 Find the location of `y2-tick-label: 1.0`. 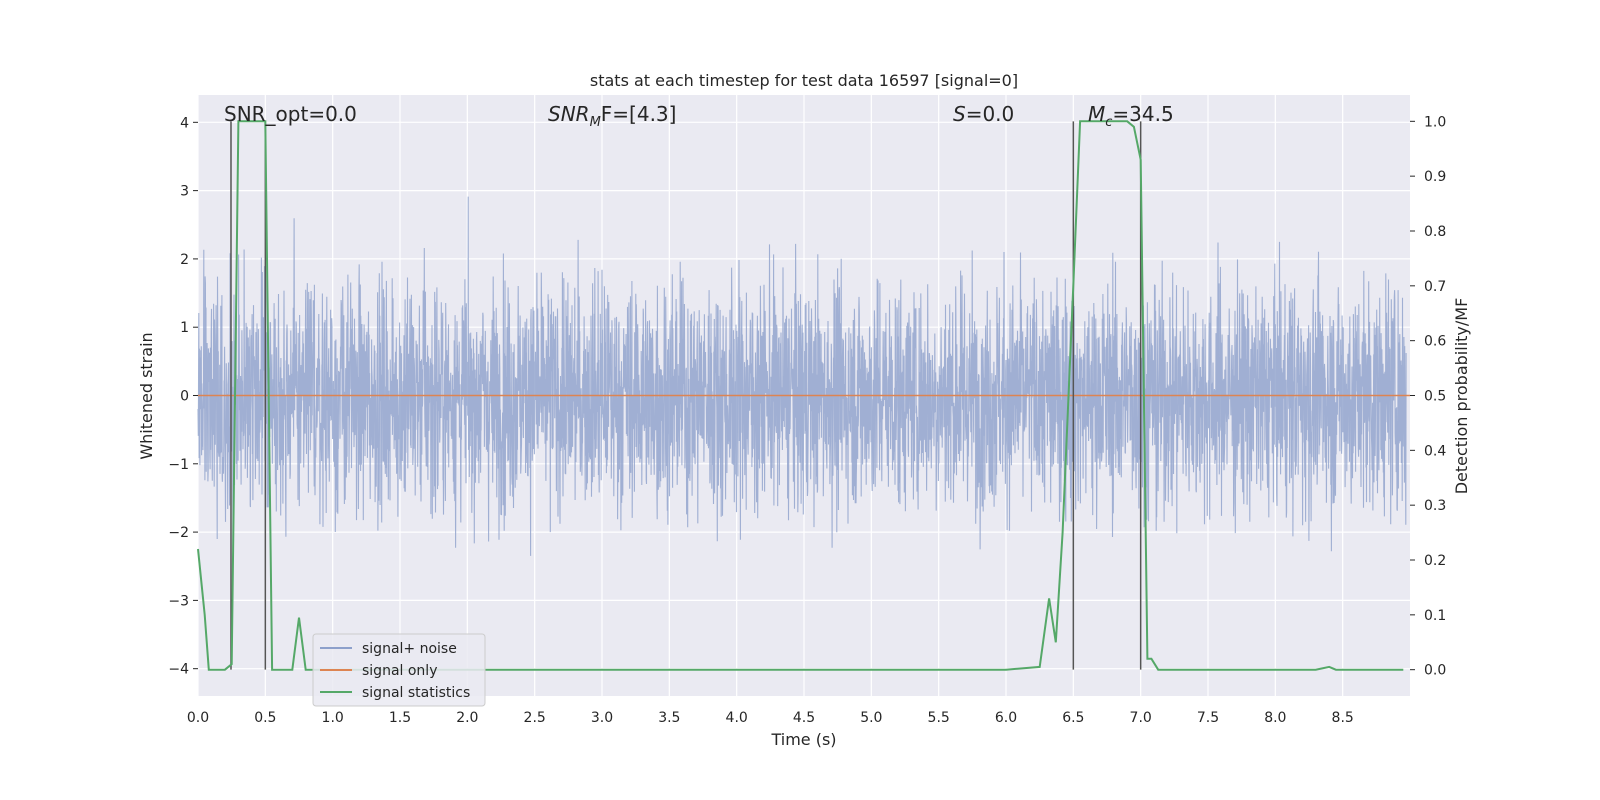

y2-tick-label: 1.0 is located at coordinates (1435, 122).